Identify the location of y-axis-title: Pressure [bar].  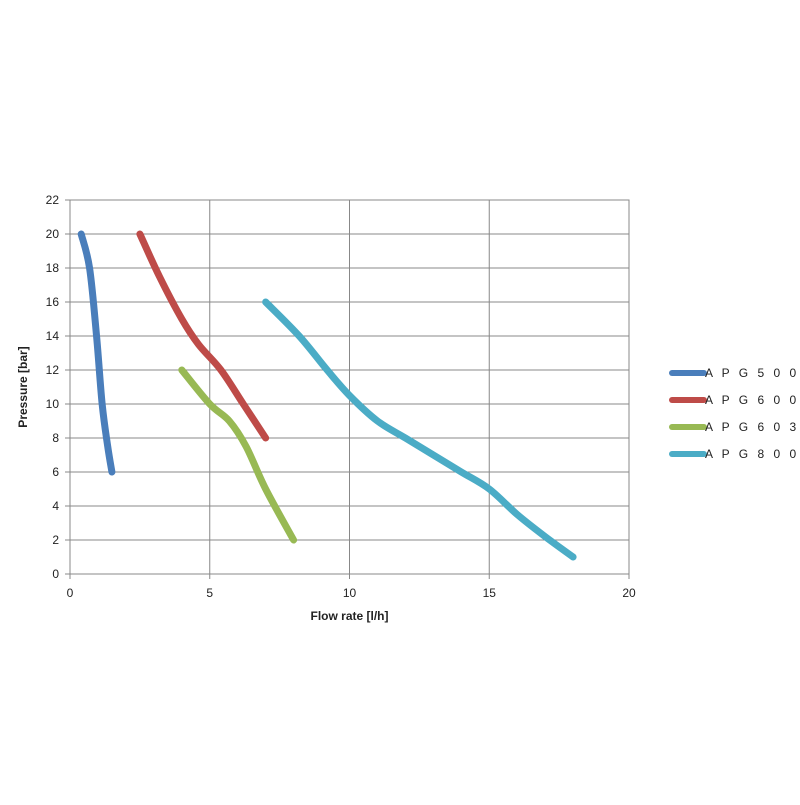
(23, 386).